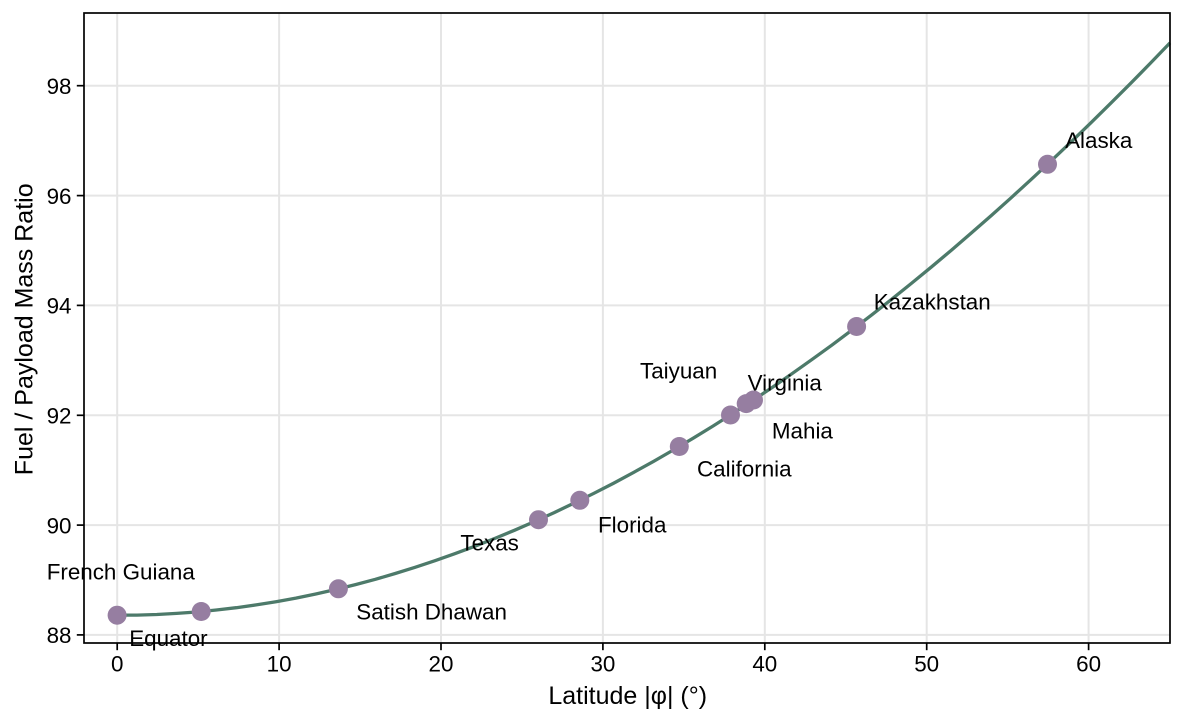  I want to click on svg-text: Satish Dhawan, so click(431, 612).